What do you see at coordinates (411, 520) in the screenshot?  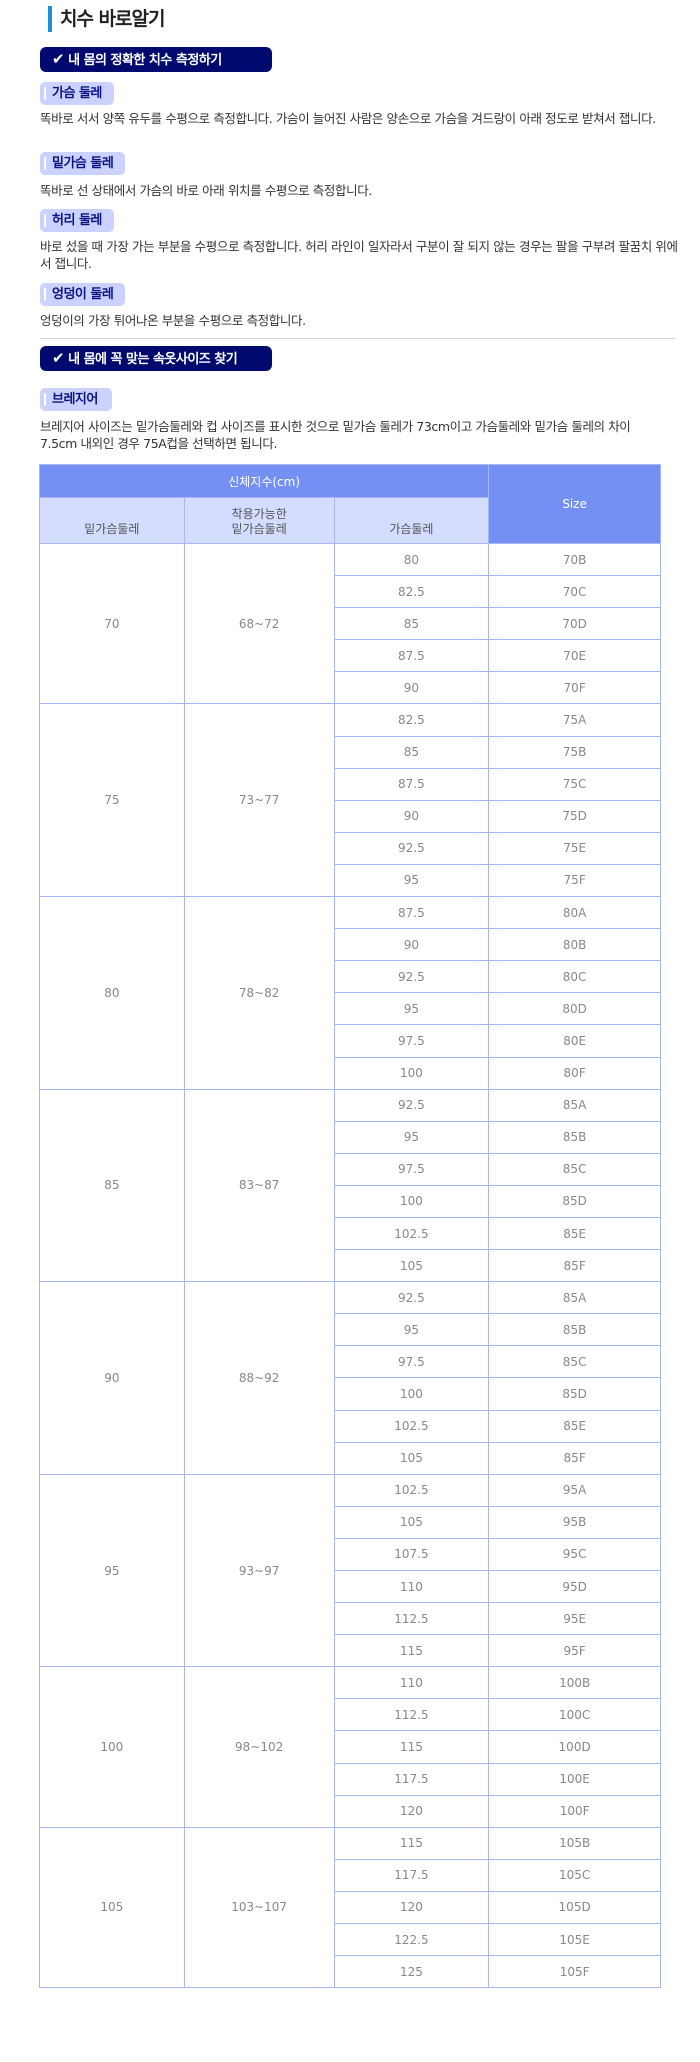 I see `header-bust: 가슴둘레` at bounding box center [411, 520].